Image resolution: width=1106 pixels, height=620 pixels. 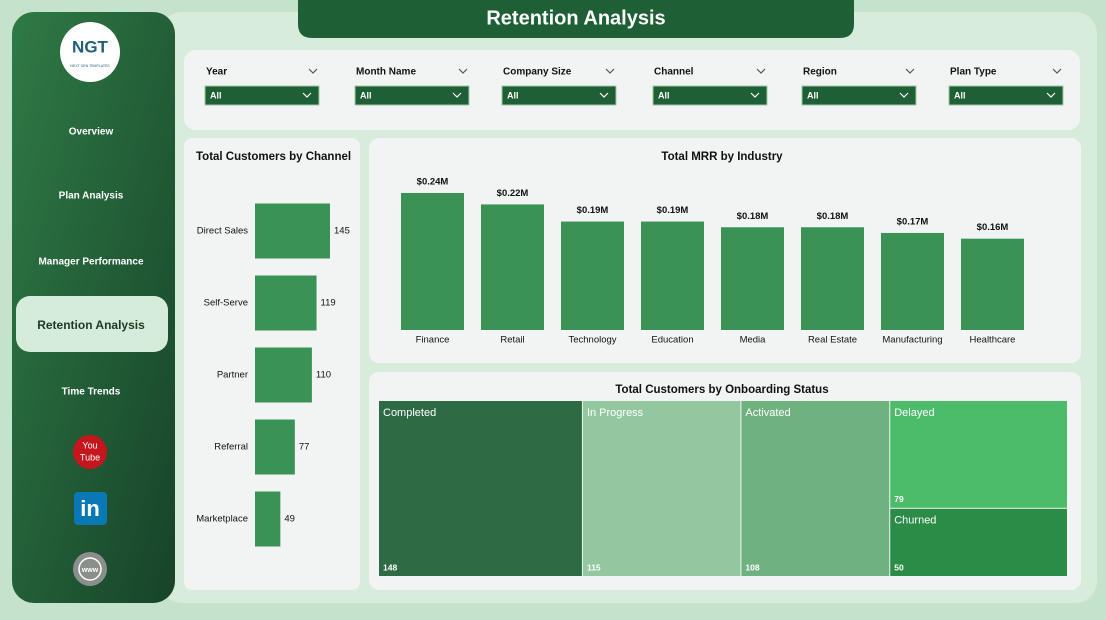 What do you see at coordinates (913, 221) in the screenshot?
I see `value-label: $0.17M` at bounding box center [913, 221].